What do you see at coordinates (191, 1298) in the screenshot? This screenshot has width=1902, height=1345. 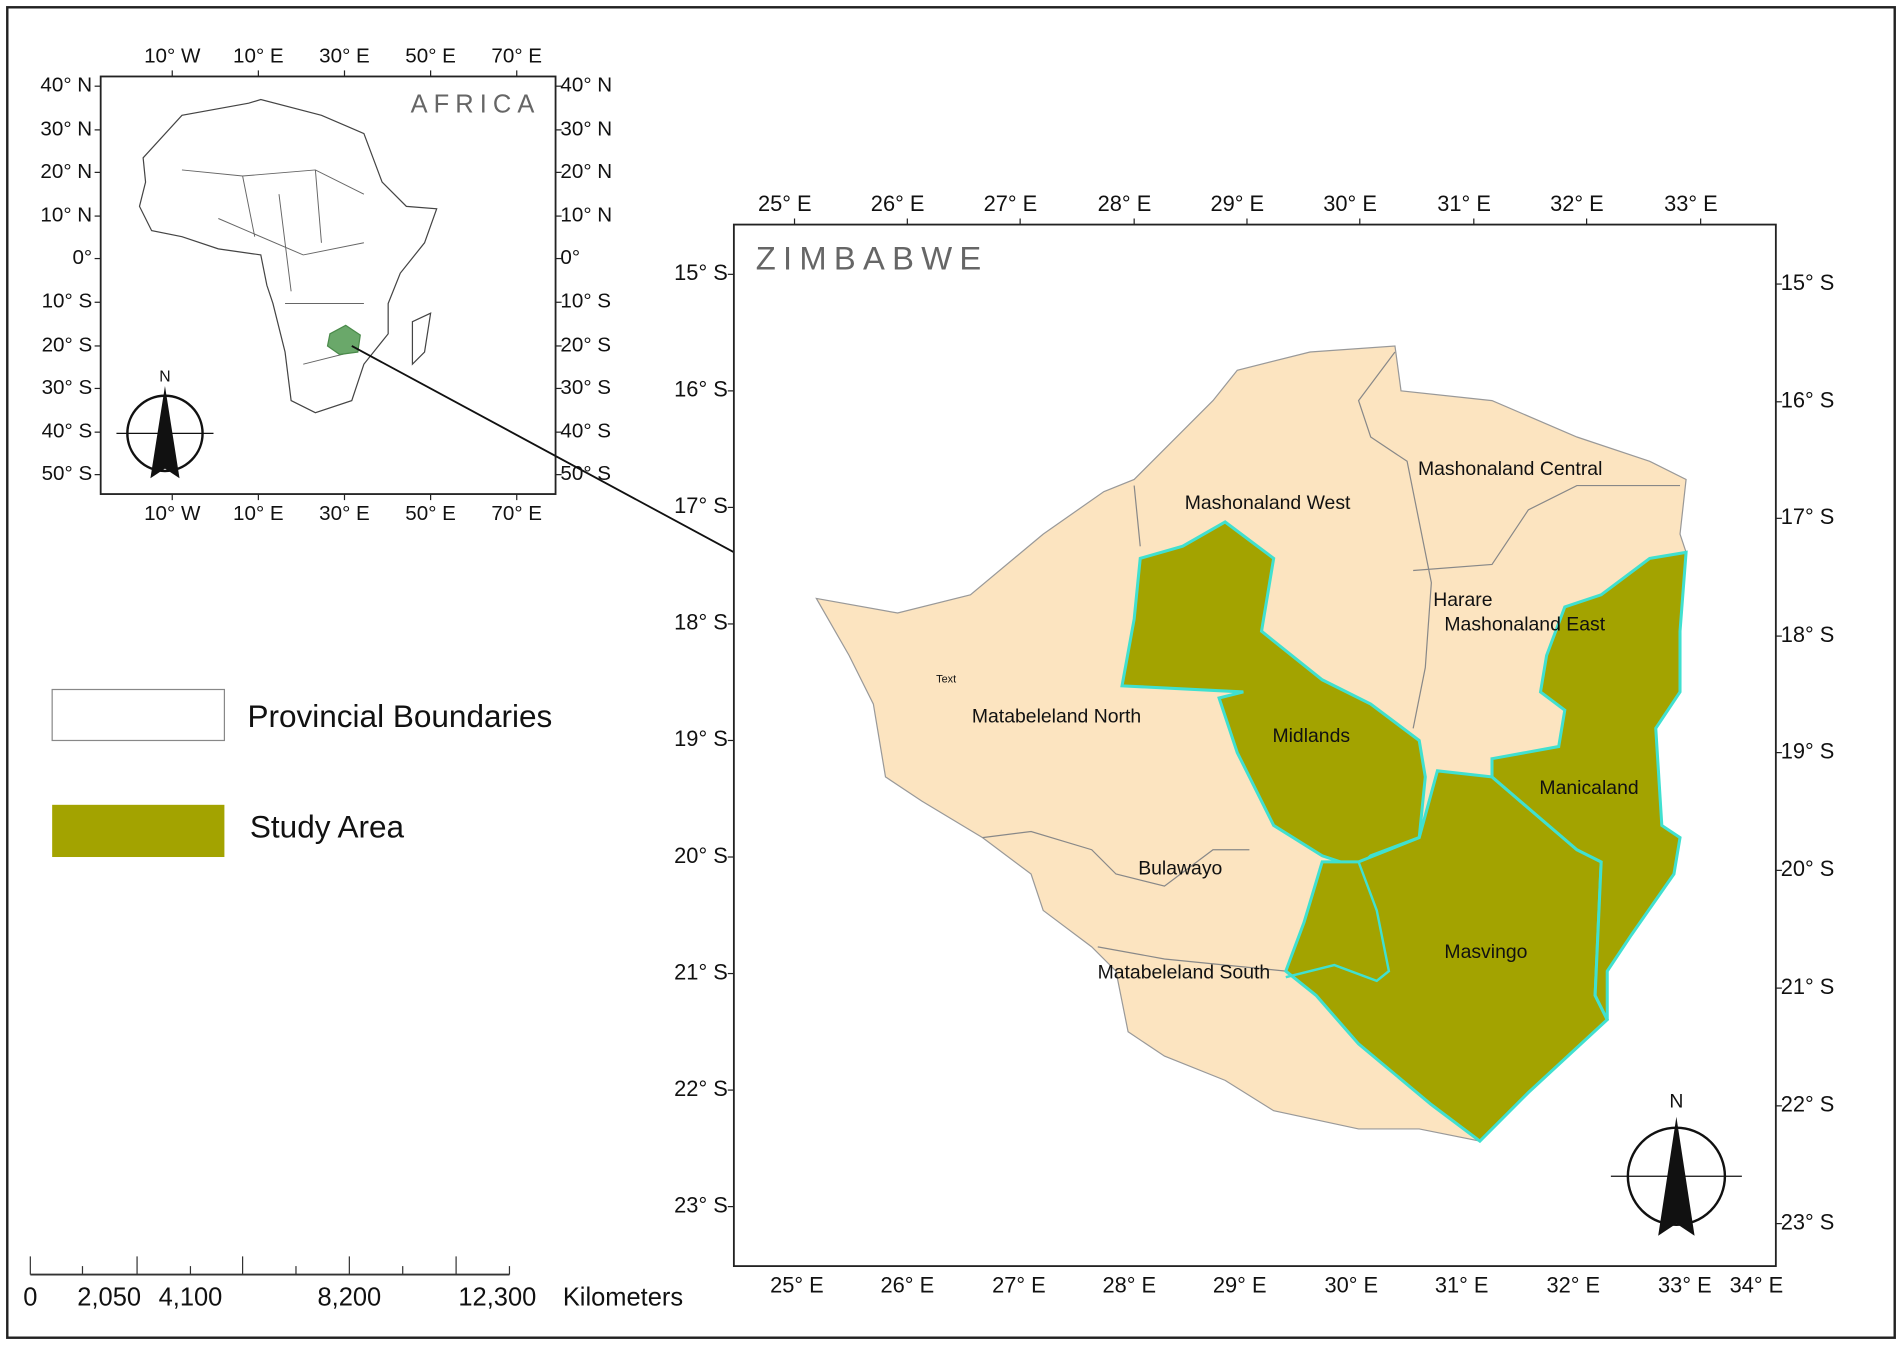 I see `scale-label: 4,100` at bounding box center [191, 1298].